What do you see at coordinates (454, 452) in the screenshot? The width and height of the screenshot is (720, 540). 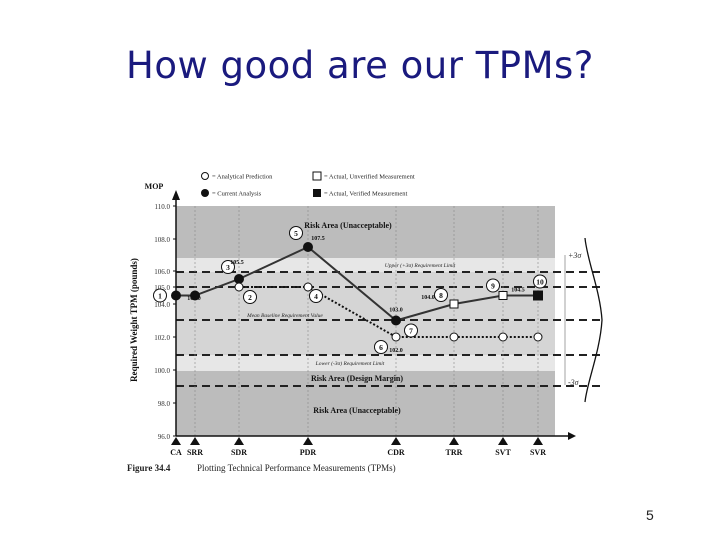 I see `x-tick-label: TRR` at bounding box center [454, 452].